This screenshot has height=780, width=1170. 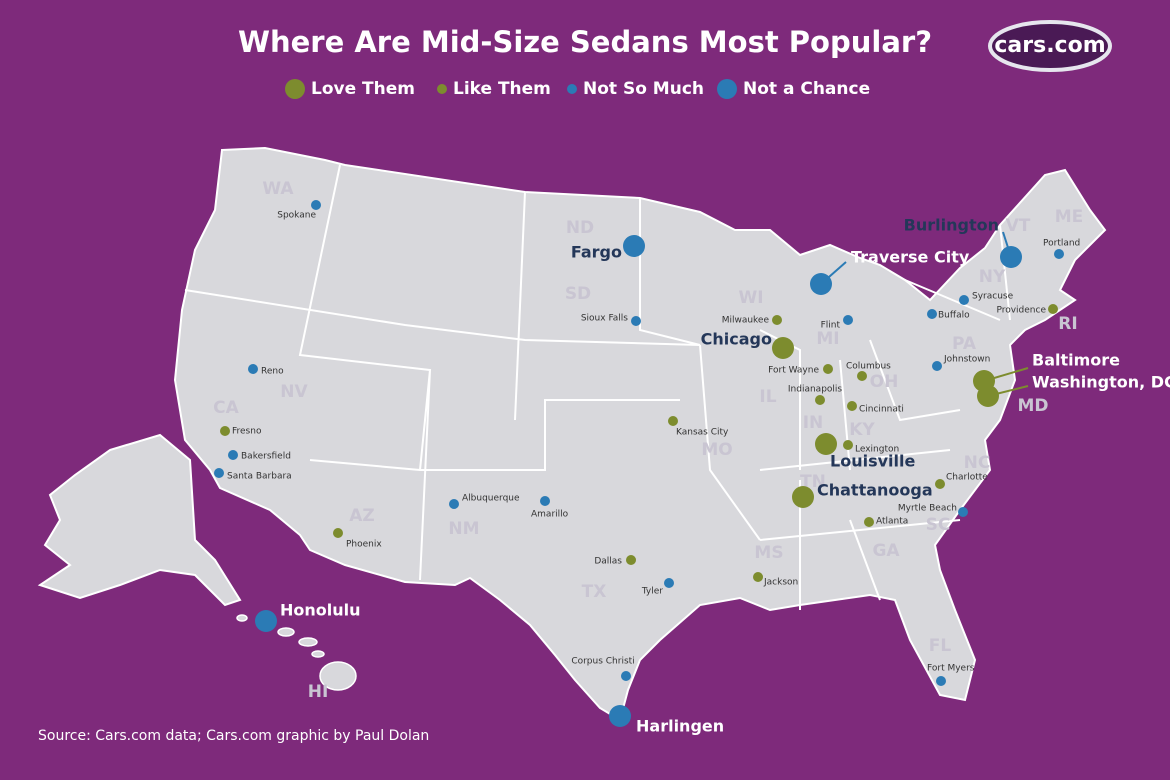 What do you see at coordinates (964, 344) in the screenshot?
I see `state-label: PA` at bounding box center [964, 344].